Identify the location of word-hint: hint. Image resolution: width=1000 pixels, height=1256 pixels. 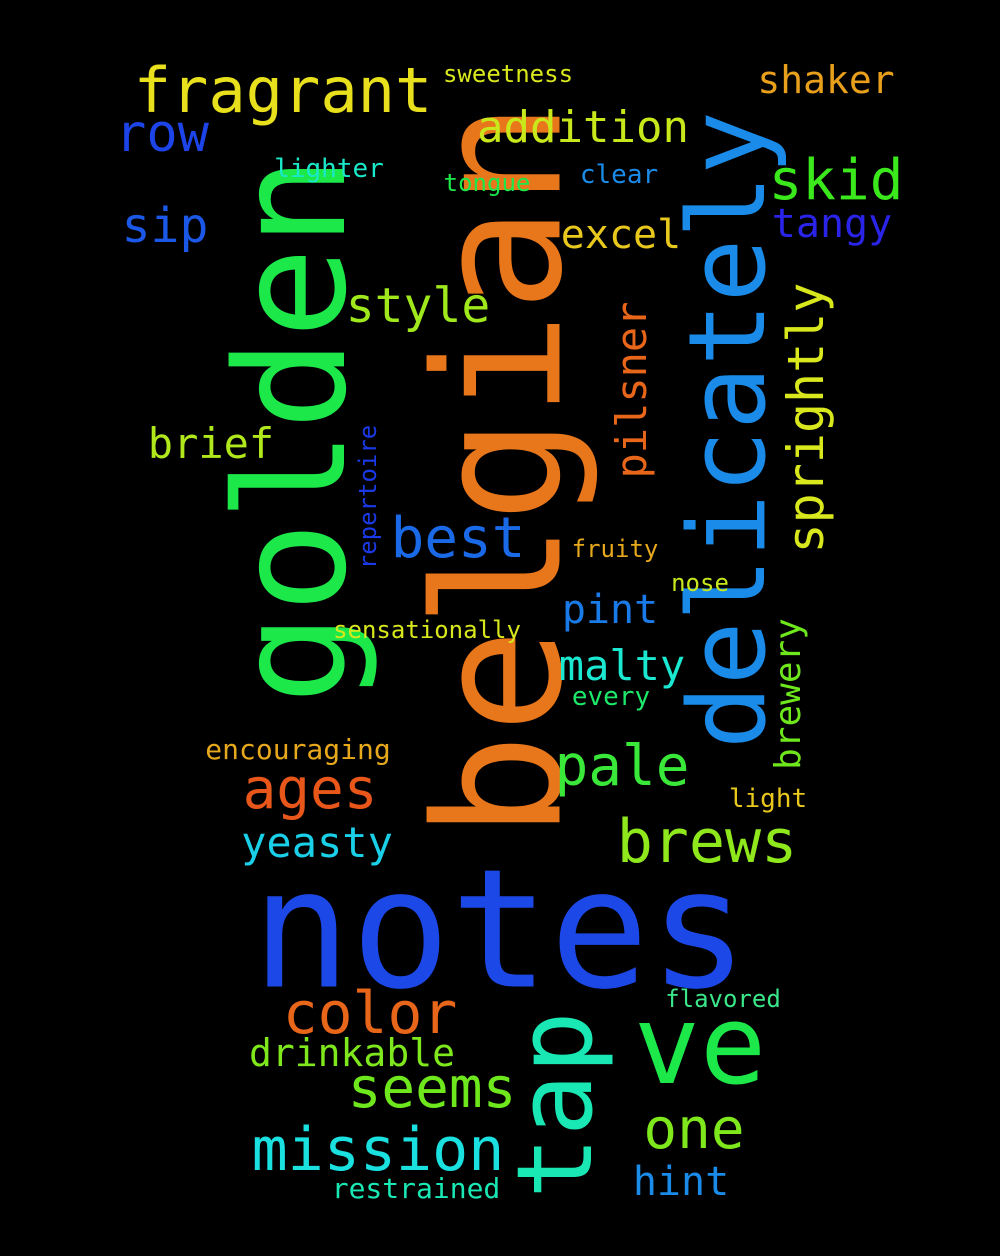
(681, 1182).